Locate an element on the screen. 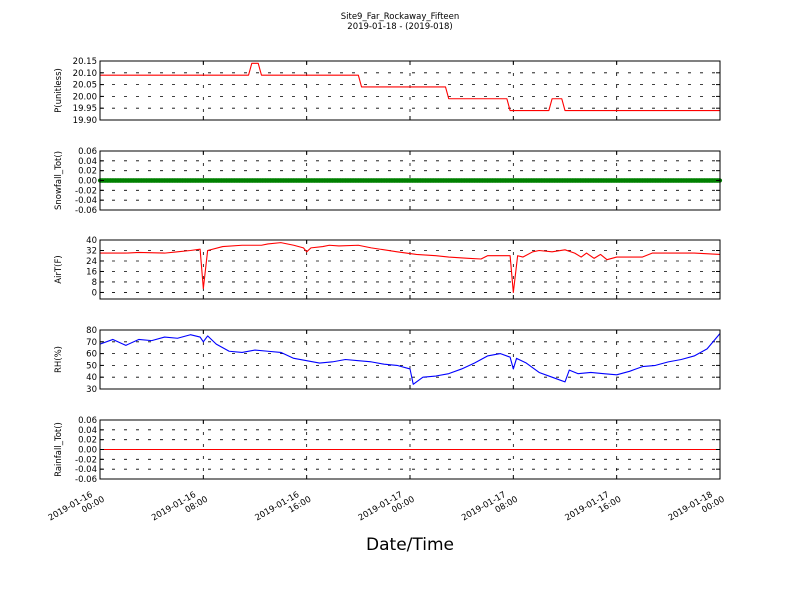 The height and width of the screenshot is (600, 800). y-axis-label: RH(%) is located at coordinates (59, 359).